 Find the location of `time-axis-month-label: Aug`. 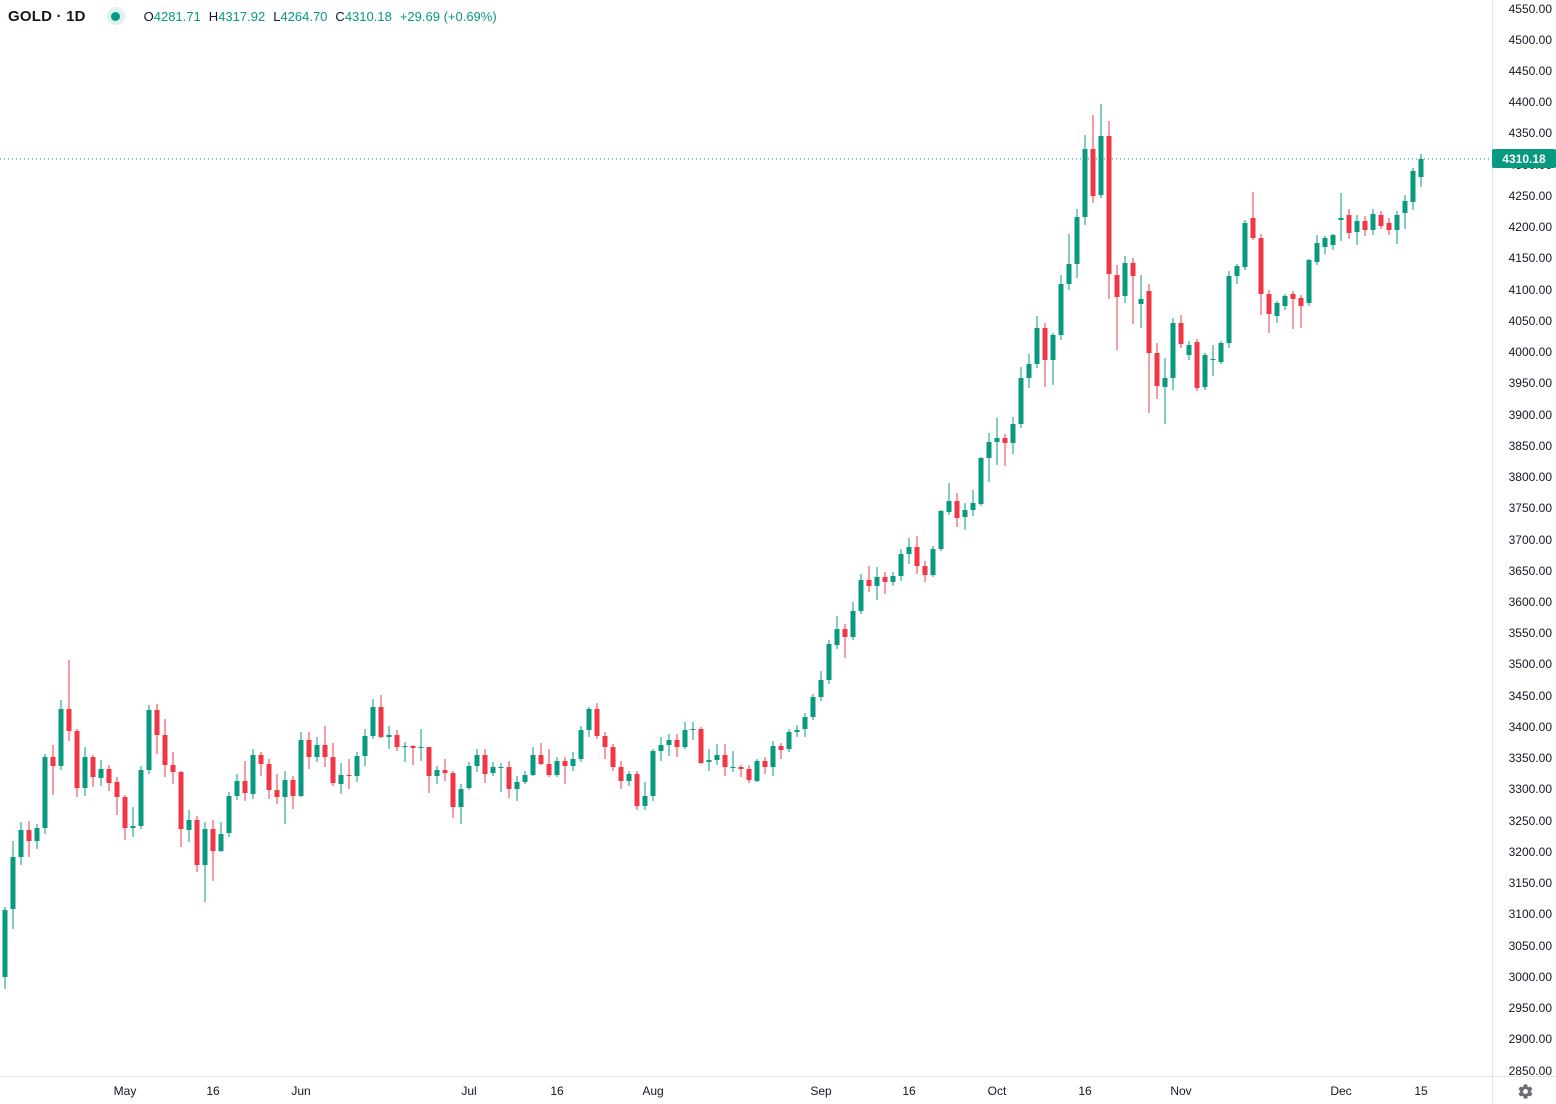

time-axis-month-label: Aug is located at coordinates (653, 1091).